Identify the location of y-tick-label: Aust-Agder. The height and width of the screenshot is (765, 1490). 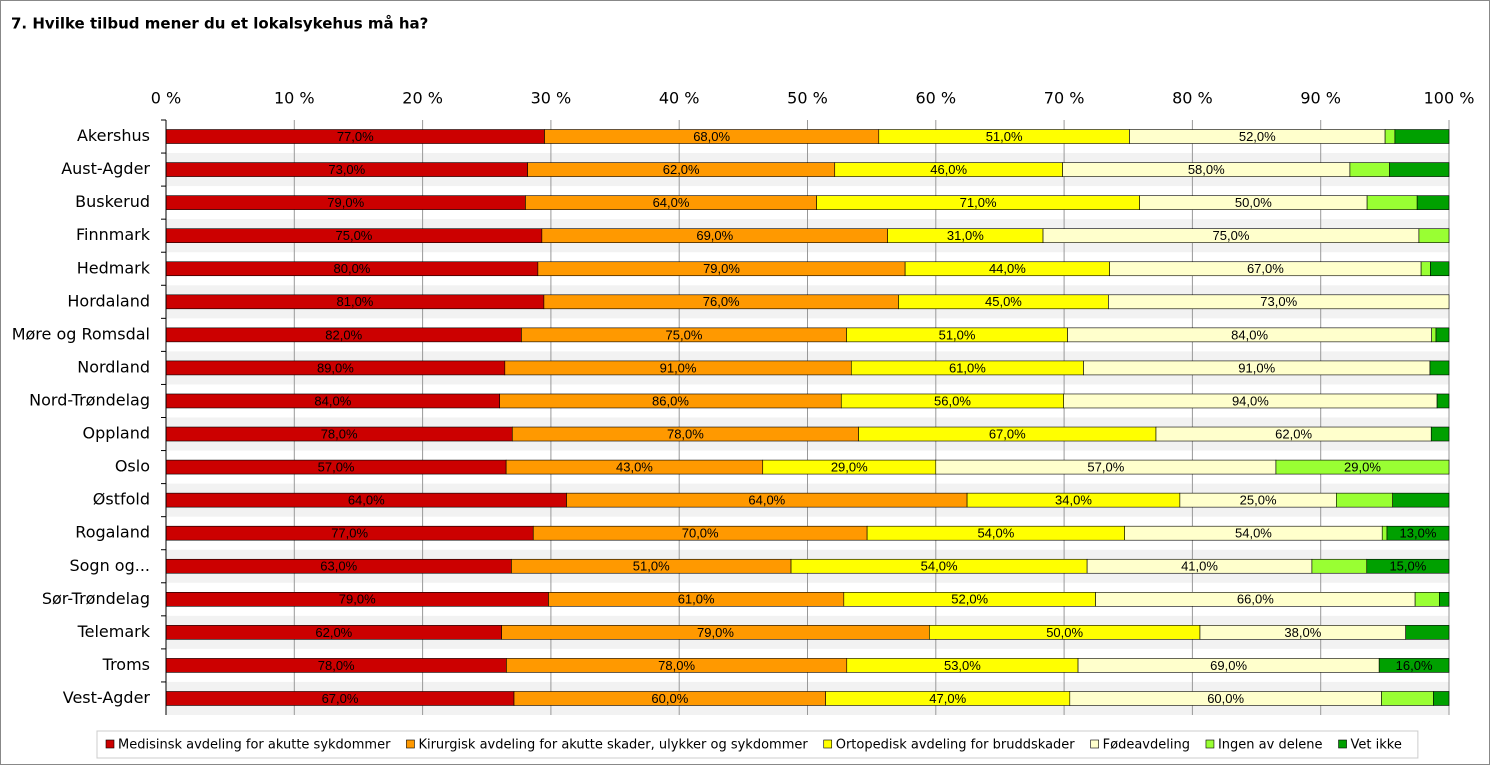
(105, 168).